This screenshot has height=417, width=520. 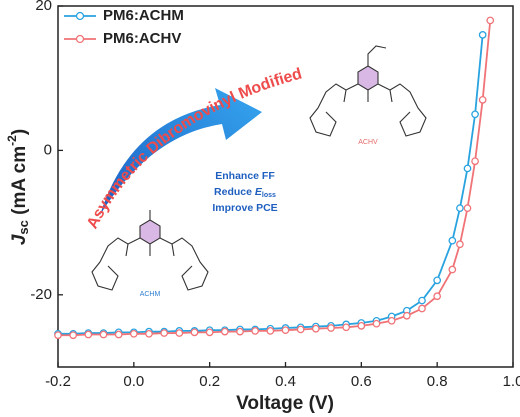 I want to click on x-tick-label: 1.0, so click(x=511, y=381).